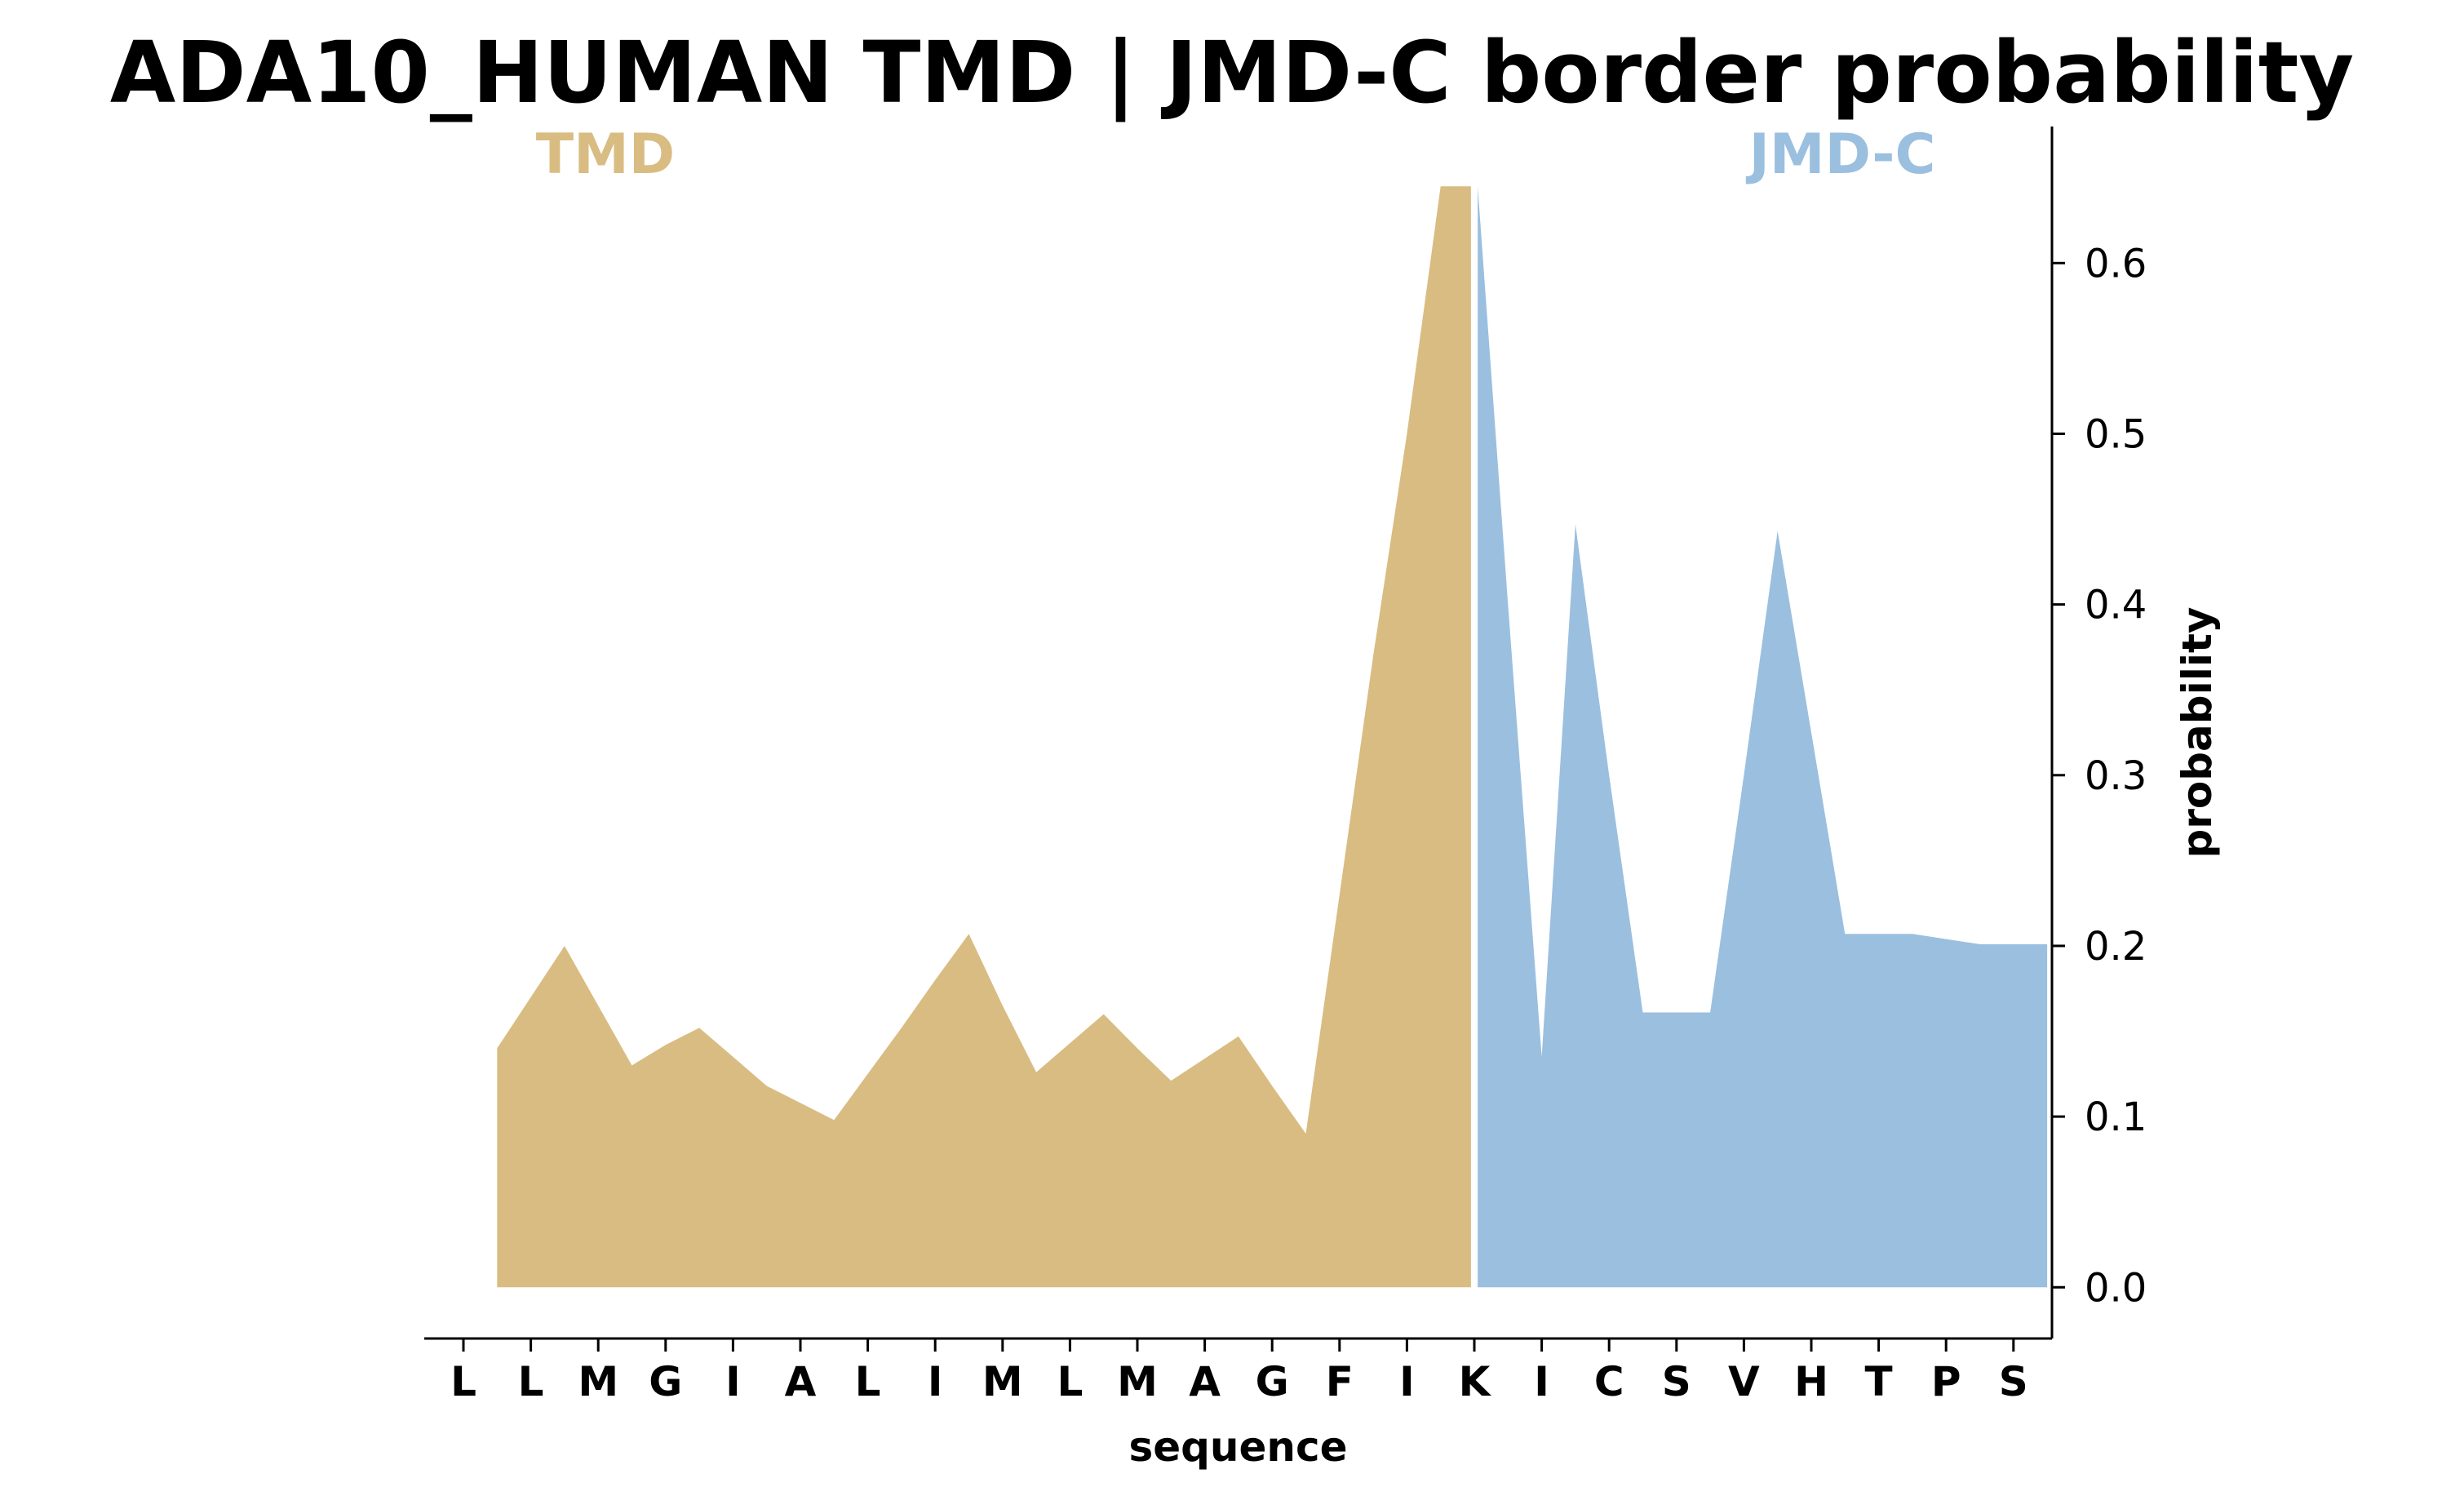  What do you see at coordinates (2116, 776) in the screenshot?
I see `y-tick-label: 0.3` at bounding box center [2116, 776].